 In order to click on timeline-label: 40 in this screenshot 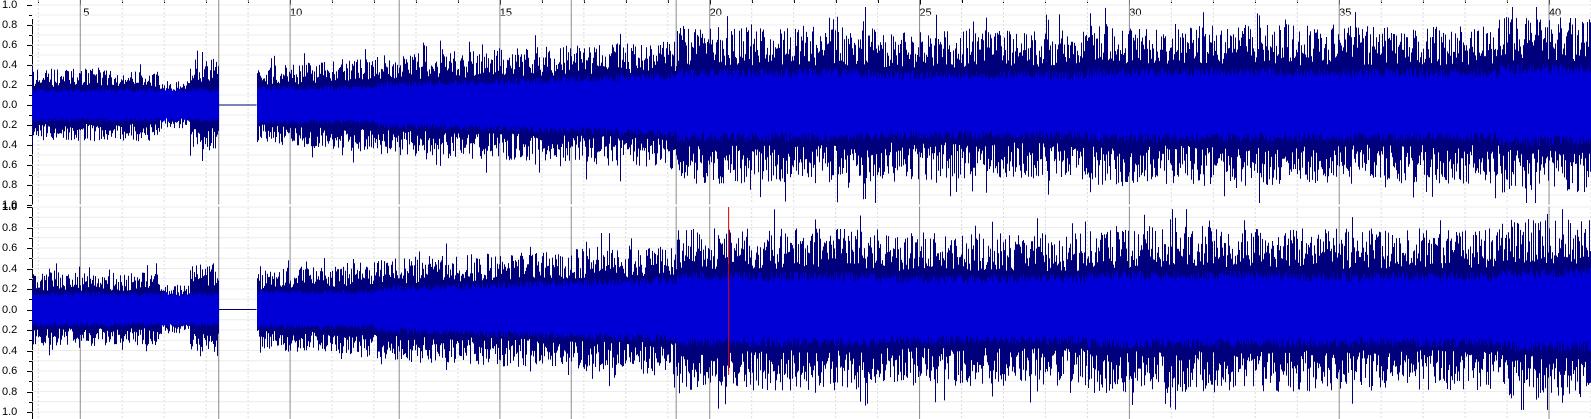, I will do `click(1555, 13)`.